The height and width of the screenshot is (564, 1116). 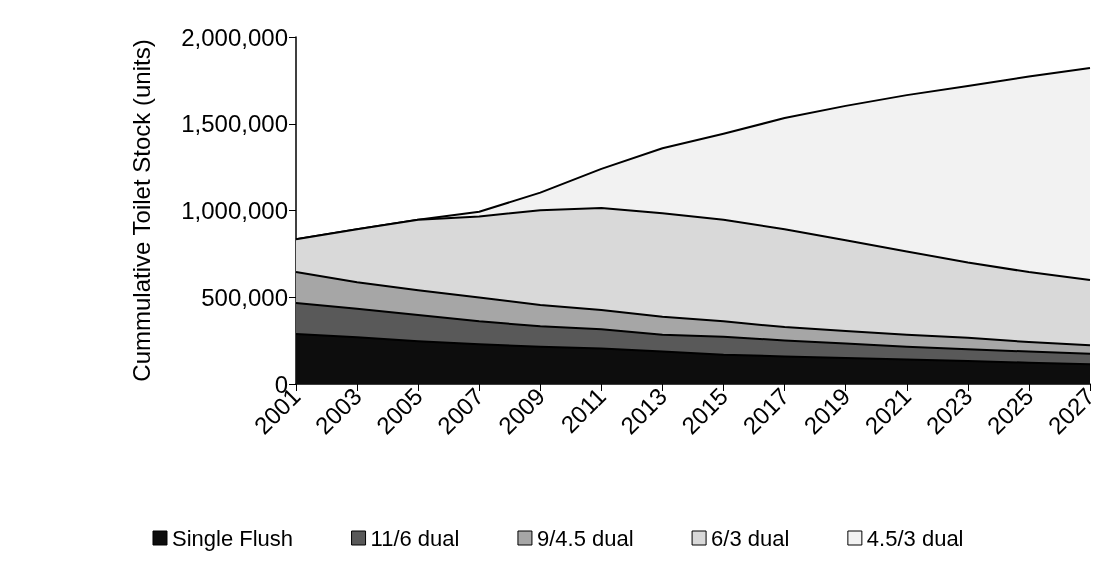 What do you see at coordinates (234, 37) in the screenshot?
I see `y-tick-label: 2,000,000` at bounding box center [234, 37].